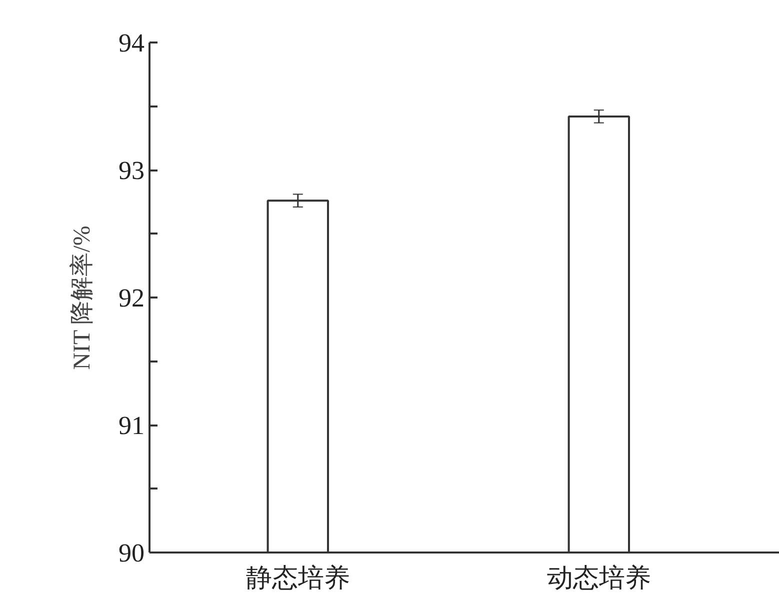  What do you see at coordinates (298, 578) in the screenshot?
I see `x-tick-label: 静态培养` at bounding box center [298, 578].